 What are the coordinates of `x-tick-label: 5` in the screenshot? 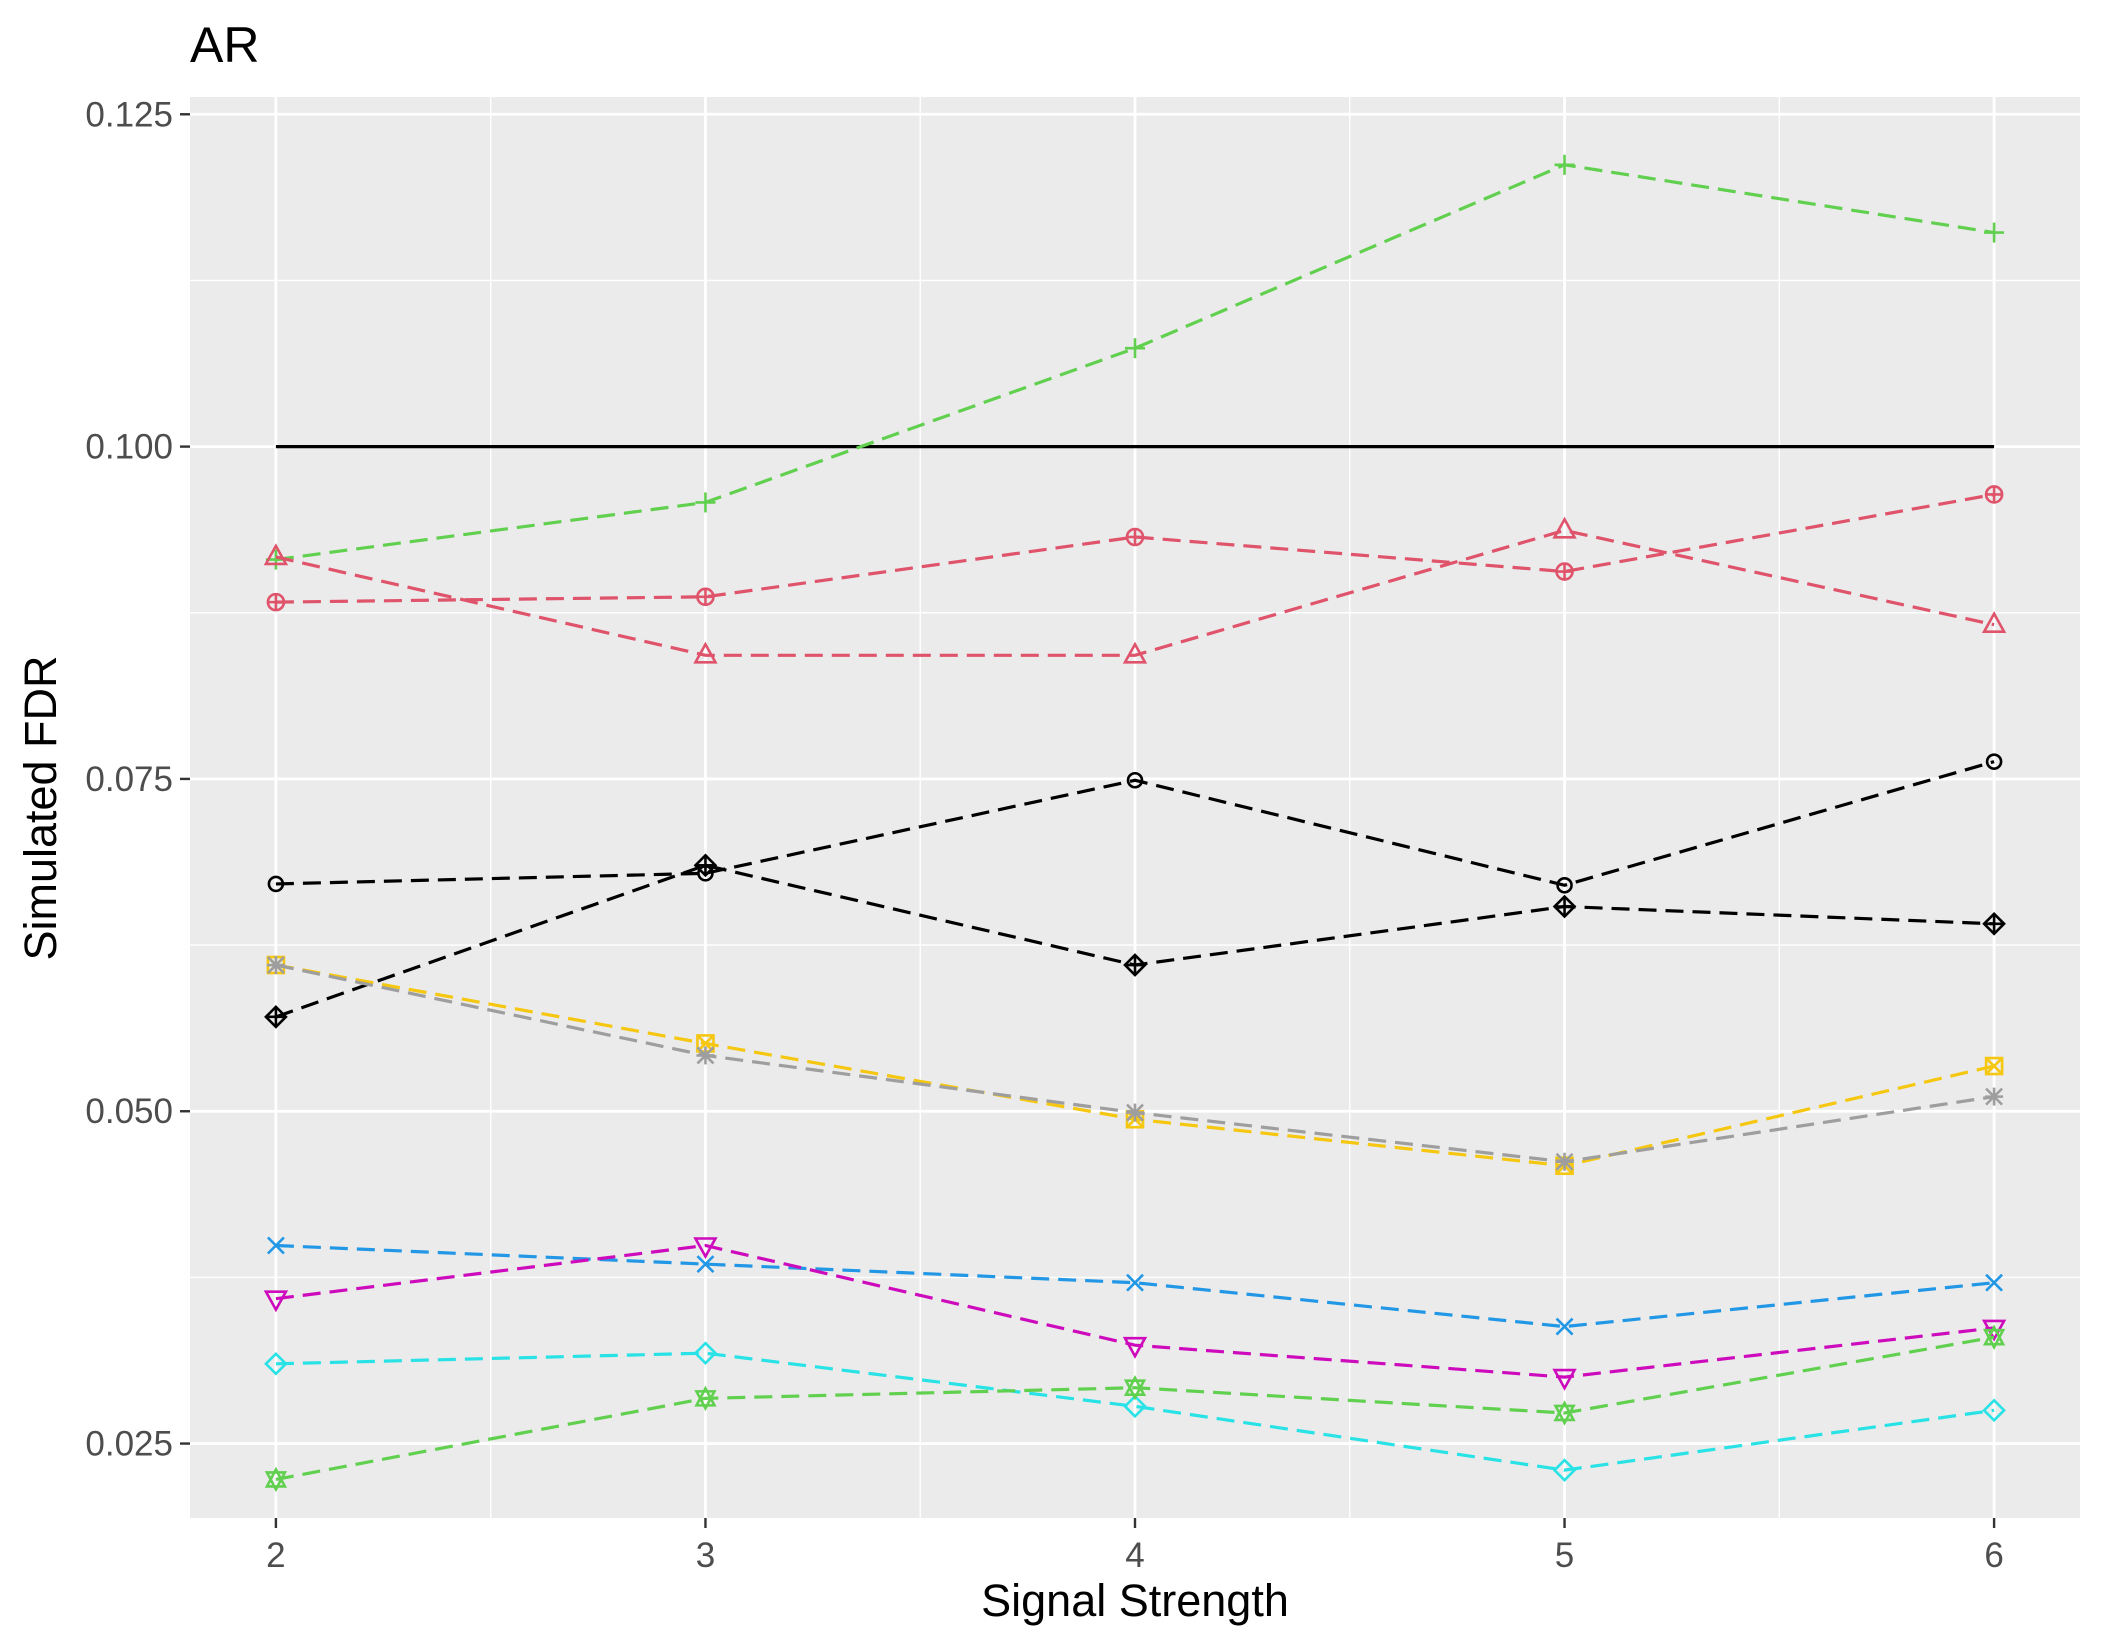 It's located at (1564, 1555).